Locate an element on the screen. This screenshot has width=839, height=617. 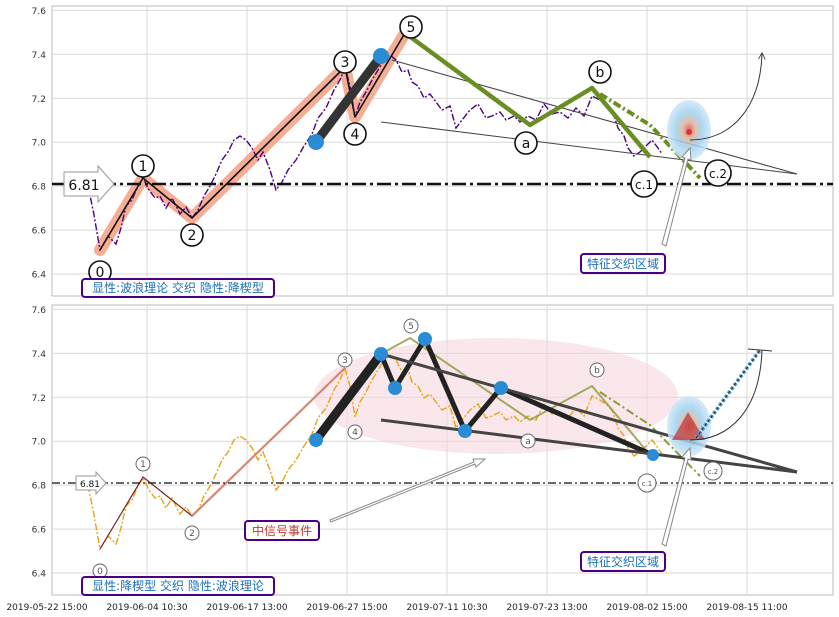
top-zone-label-box is located at coordinates (623, 263).